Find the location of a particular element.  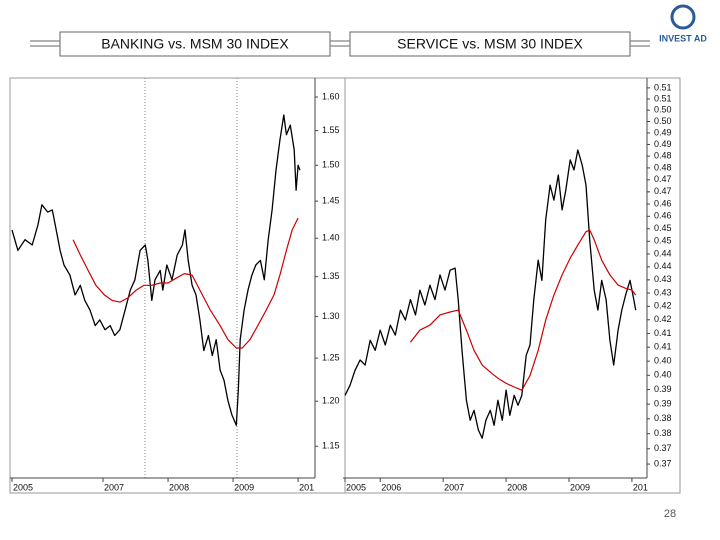

y-tick-label: 1.15 is located at coordinates (331, 446).